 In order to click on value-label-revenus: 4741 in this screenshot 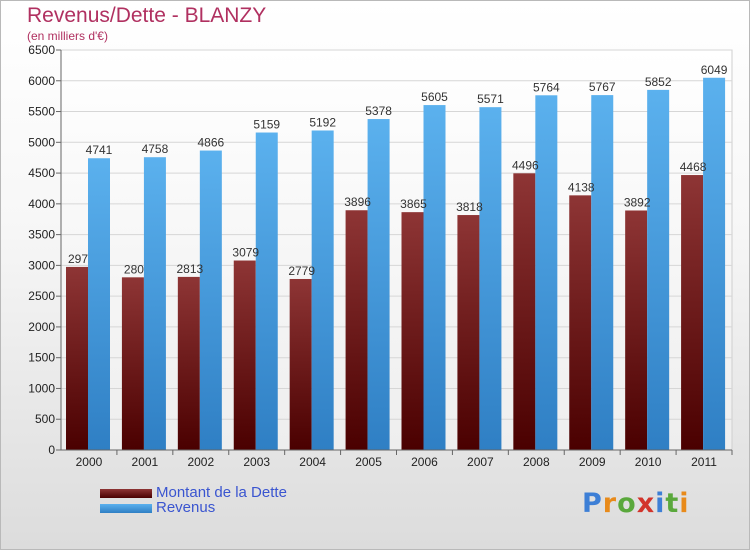, I will do `click(99, 150)`.